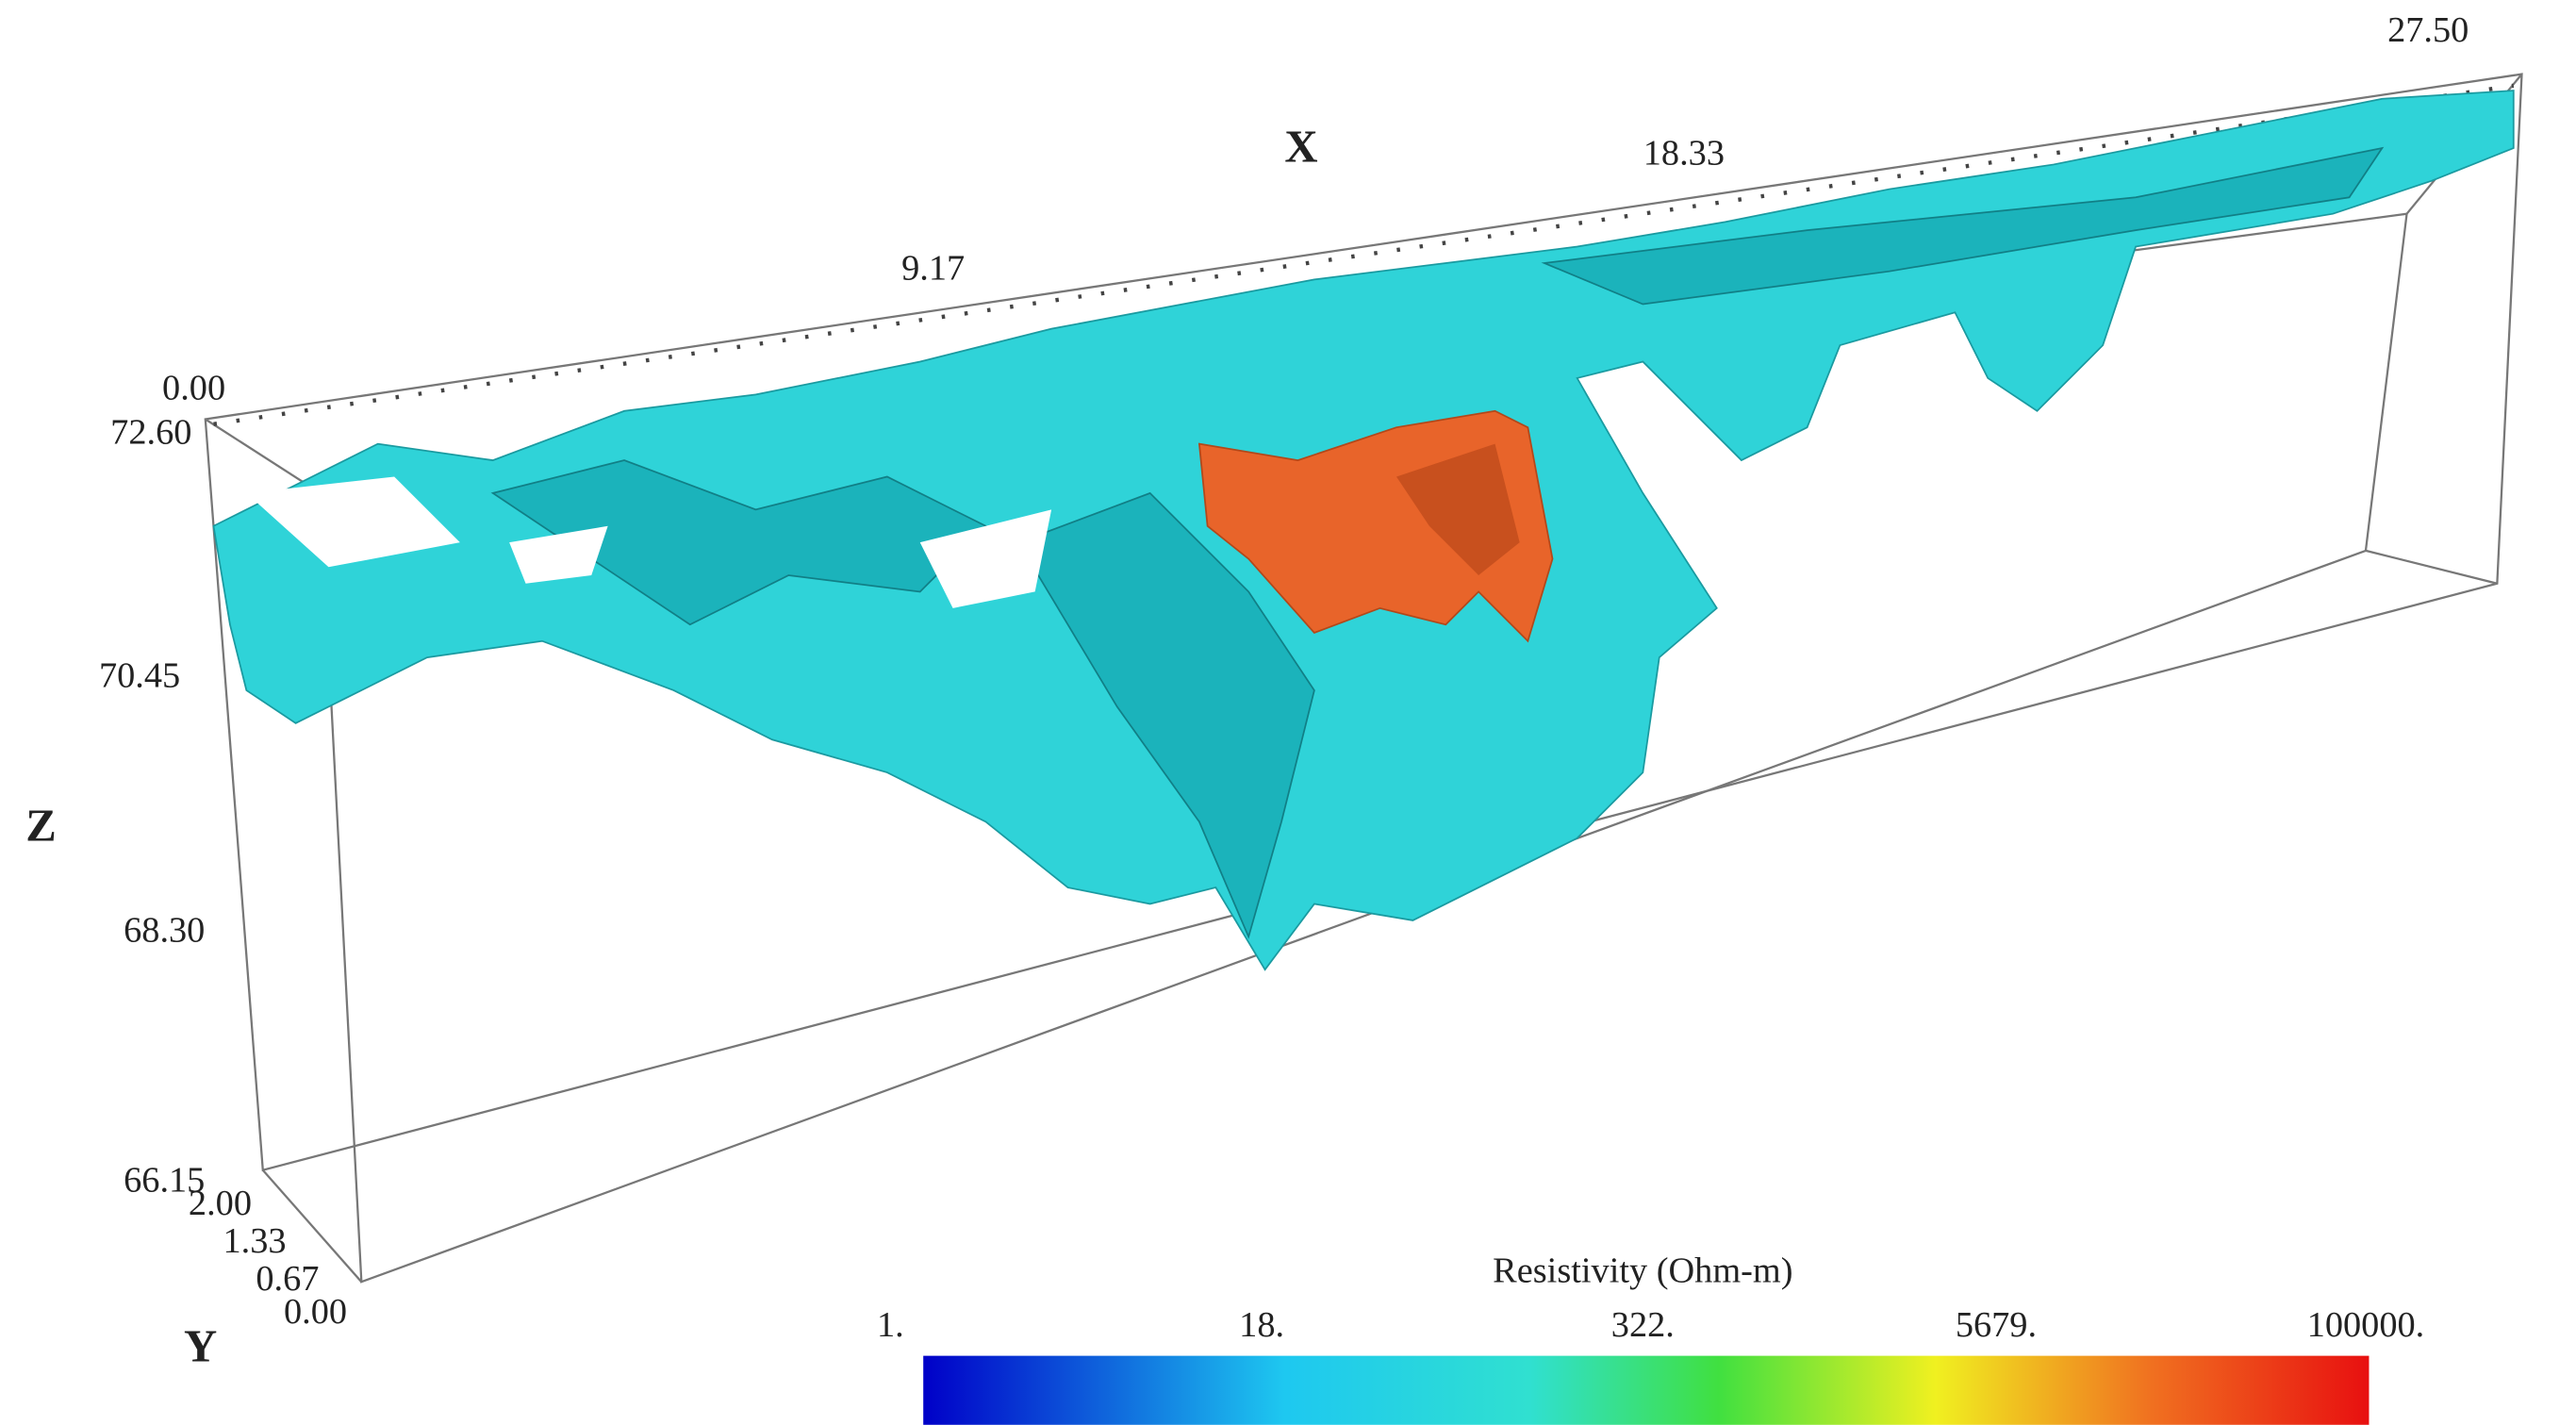 The image size is (2576, 1425). Describe the element at coordinates (220, 1203) in the screenshot. I see `y-tick-label: 2.00` at that location.